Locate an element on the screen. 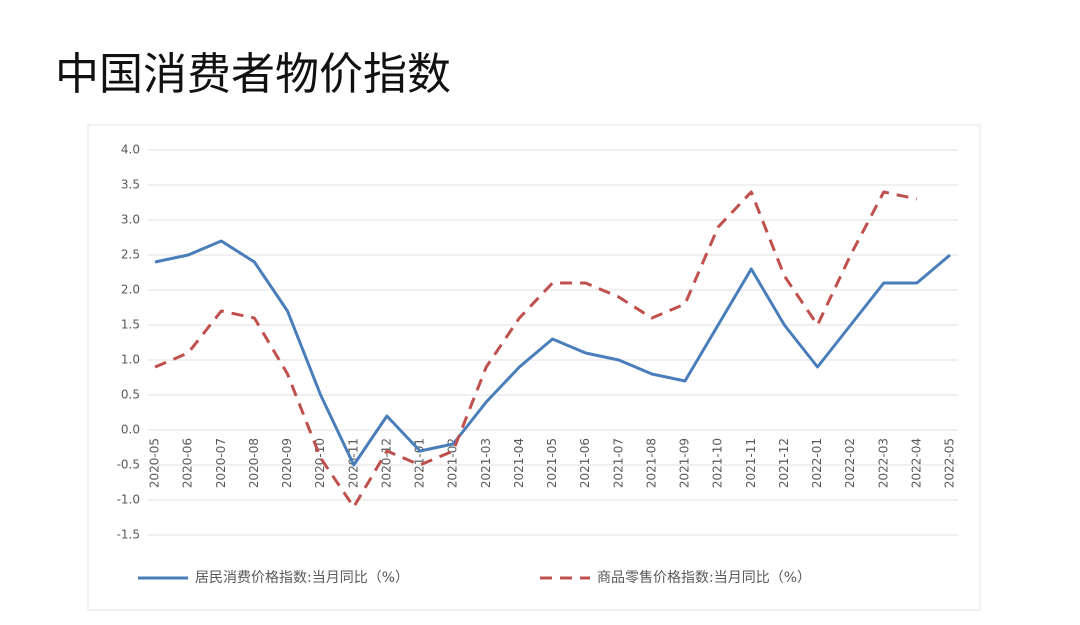 The image size is (1080, 625). y-tick-label: -1.5 is located at coordinates (128, 535).